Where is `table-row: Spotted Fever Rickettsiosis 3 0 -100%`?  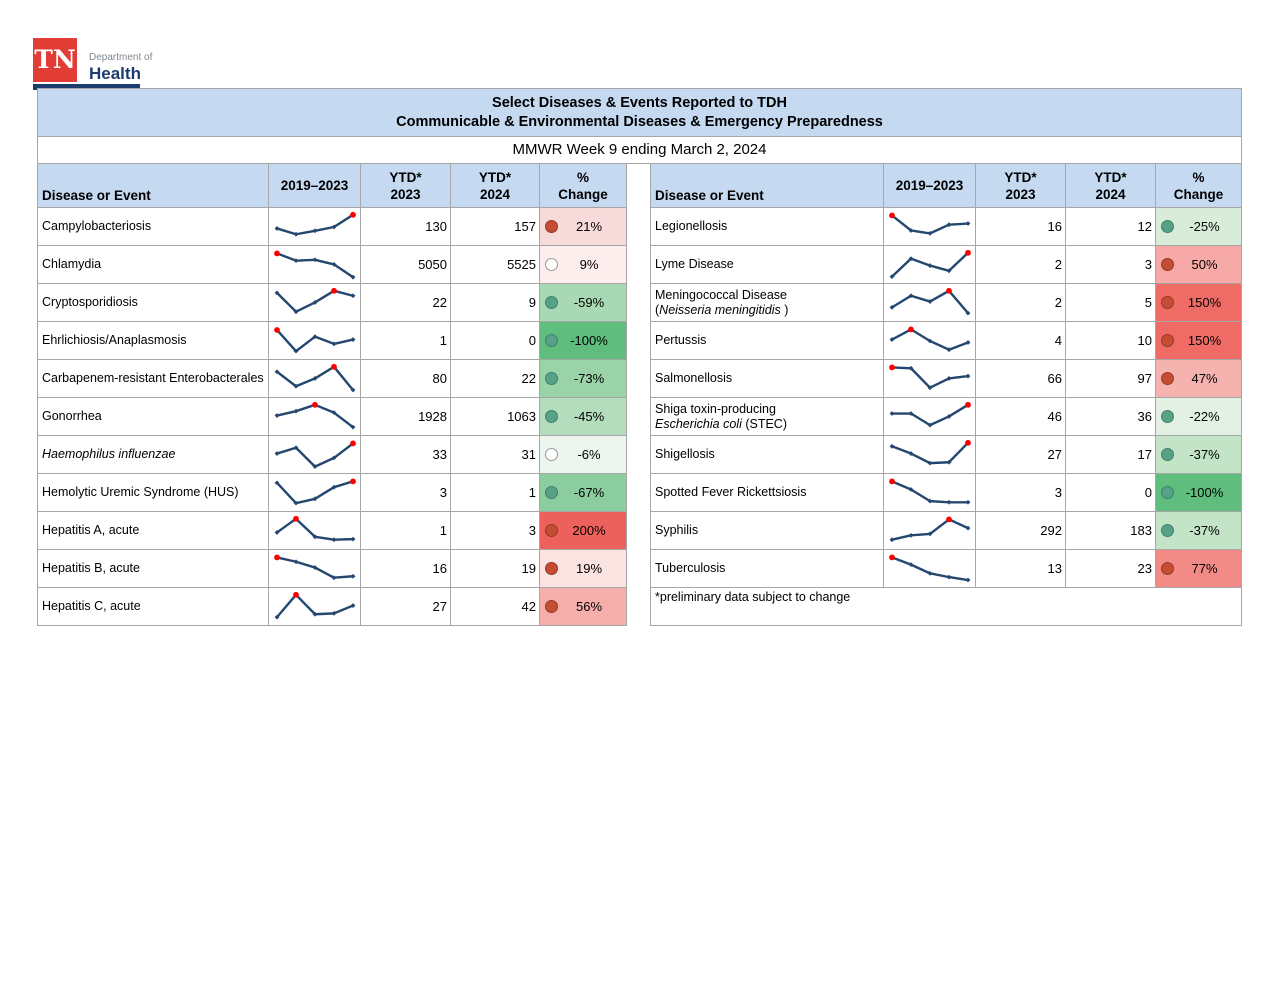 table-row: Spotted Fever Rickettsiosis 3 0 -100% is located at coordinates (946, 492).